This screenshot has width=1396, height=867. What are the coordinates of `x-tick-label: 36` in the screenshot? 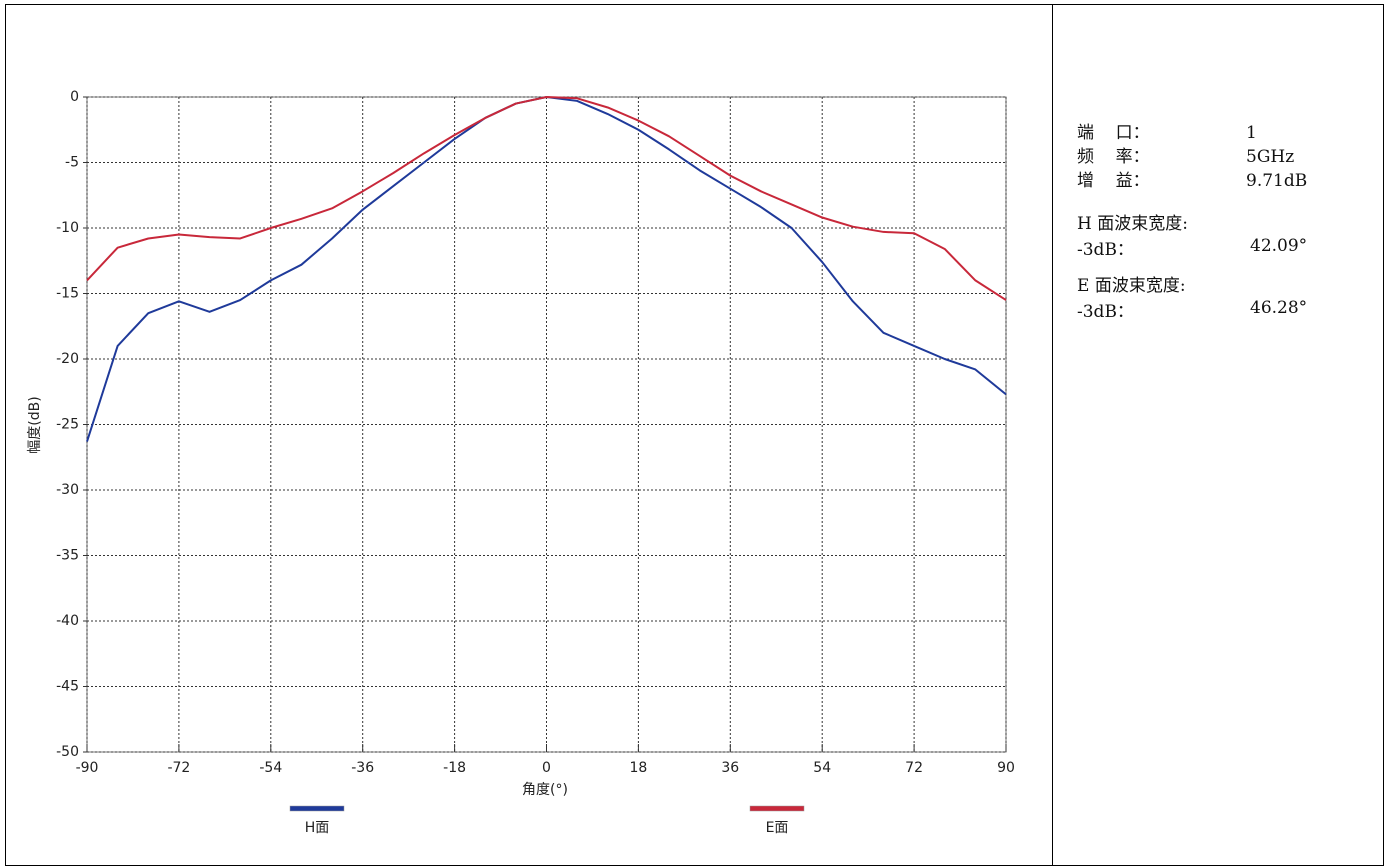 It's located at (730, 768).